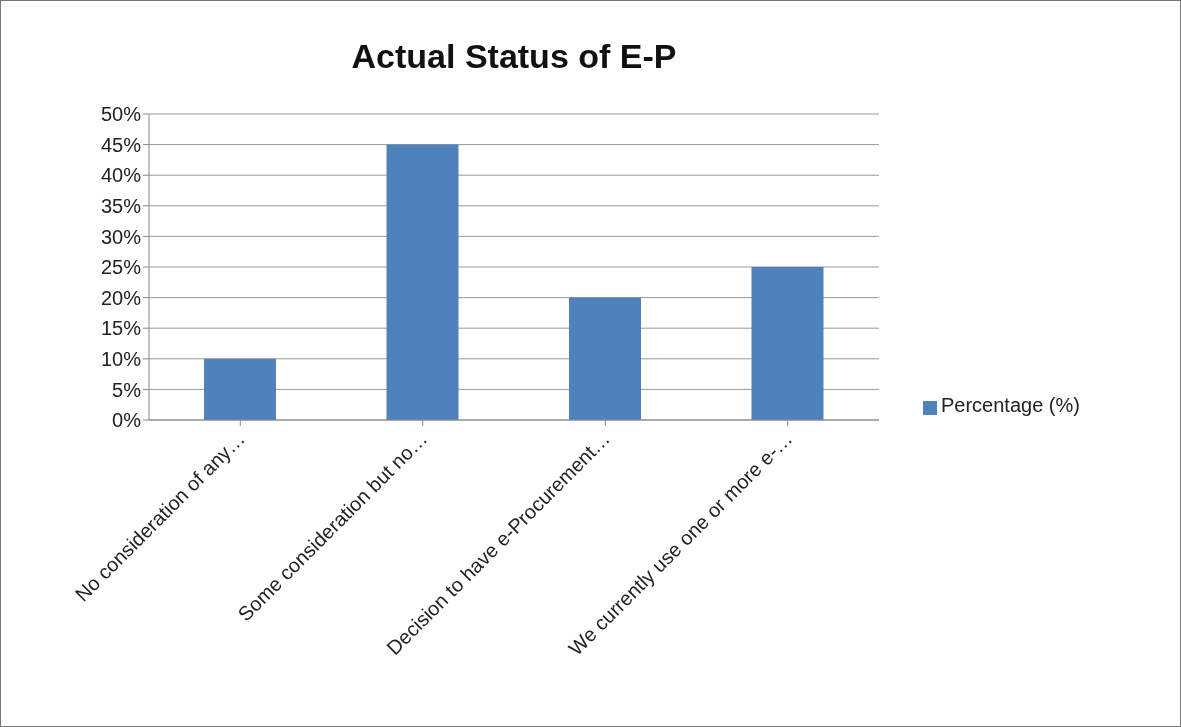 The image size is (1181, 727). Describe the element at coordinates (1010, 405) in the screenshot. I see `legend-label: Percentage (%)` at that location.